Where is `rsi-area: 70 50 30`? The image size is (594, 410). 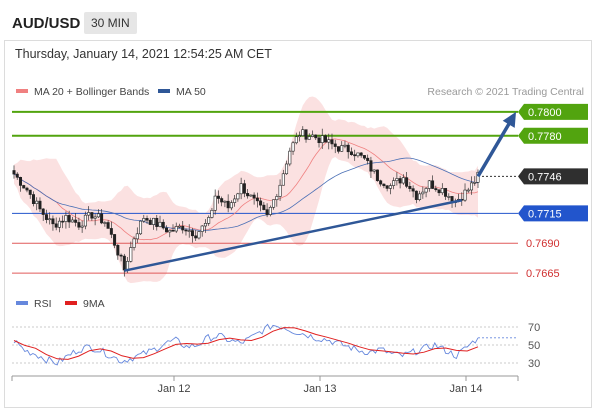 rsi-area: 70 50 30 is located at coordinates (276, 346).